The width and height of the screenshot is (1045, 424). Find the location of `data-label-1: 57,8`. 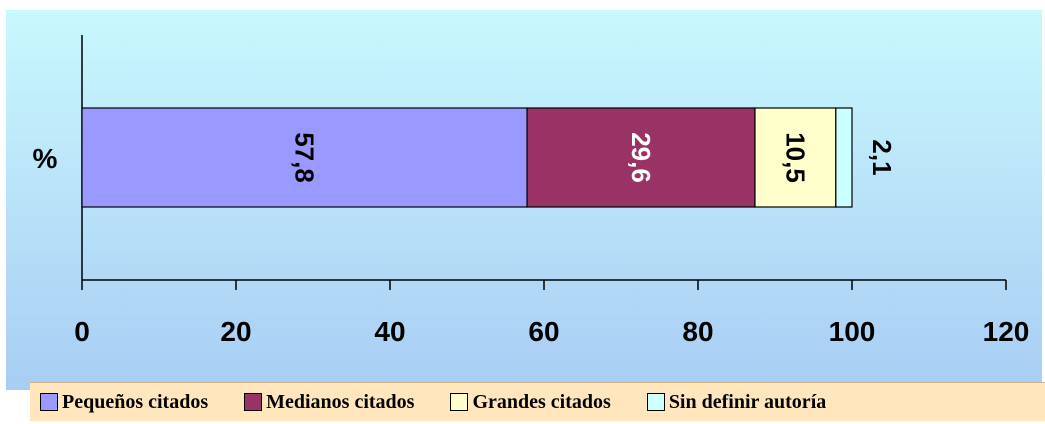

data-label-1: 57,8 is located at coordinates (305, 157).